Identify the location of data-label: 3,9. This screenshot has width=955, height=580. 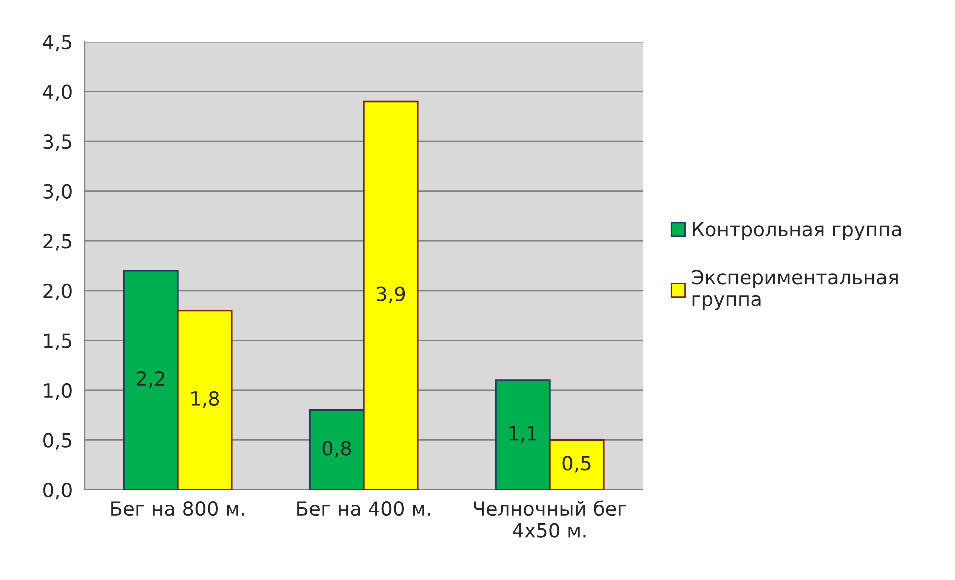
(391, 295).